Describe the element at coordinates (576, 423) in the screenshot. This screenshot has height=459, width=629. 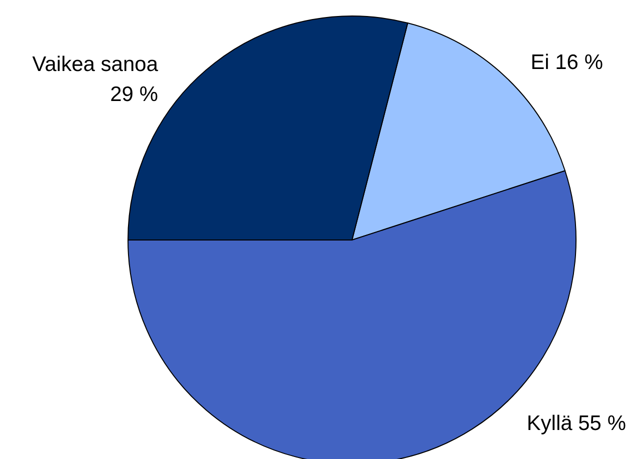
I see `slice-label: Kyllä 55 %` at that location.